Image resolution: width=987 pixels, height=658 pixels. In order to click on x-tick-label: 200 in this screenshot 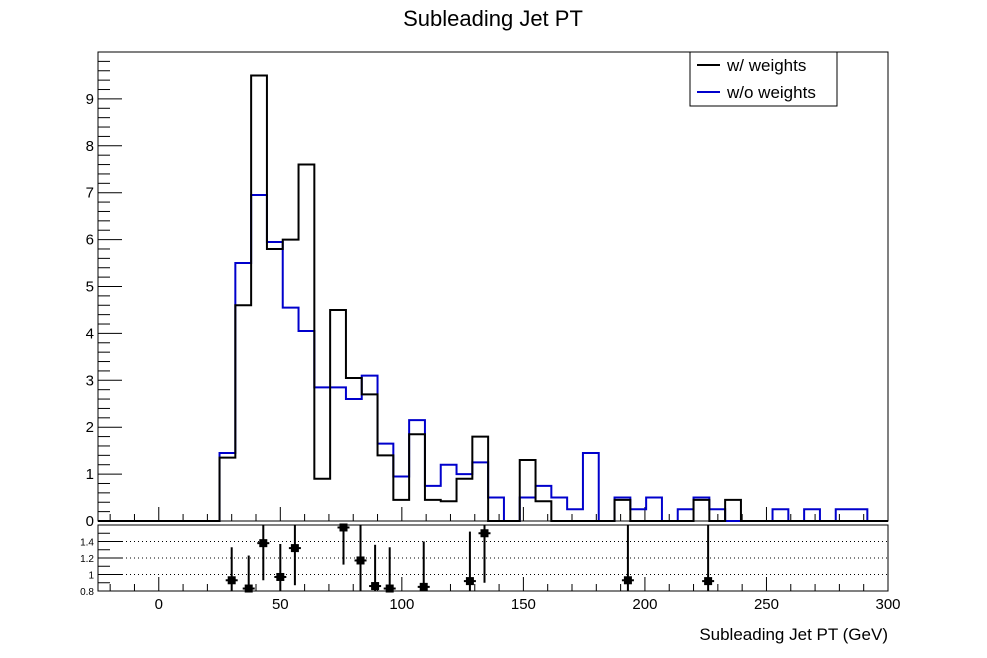, I will do `click(644, 604)`.